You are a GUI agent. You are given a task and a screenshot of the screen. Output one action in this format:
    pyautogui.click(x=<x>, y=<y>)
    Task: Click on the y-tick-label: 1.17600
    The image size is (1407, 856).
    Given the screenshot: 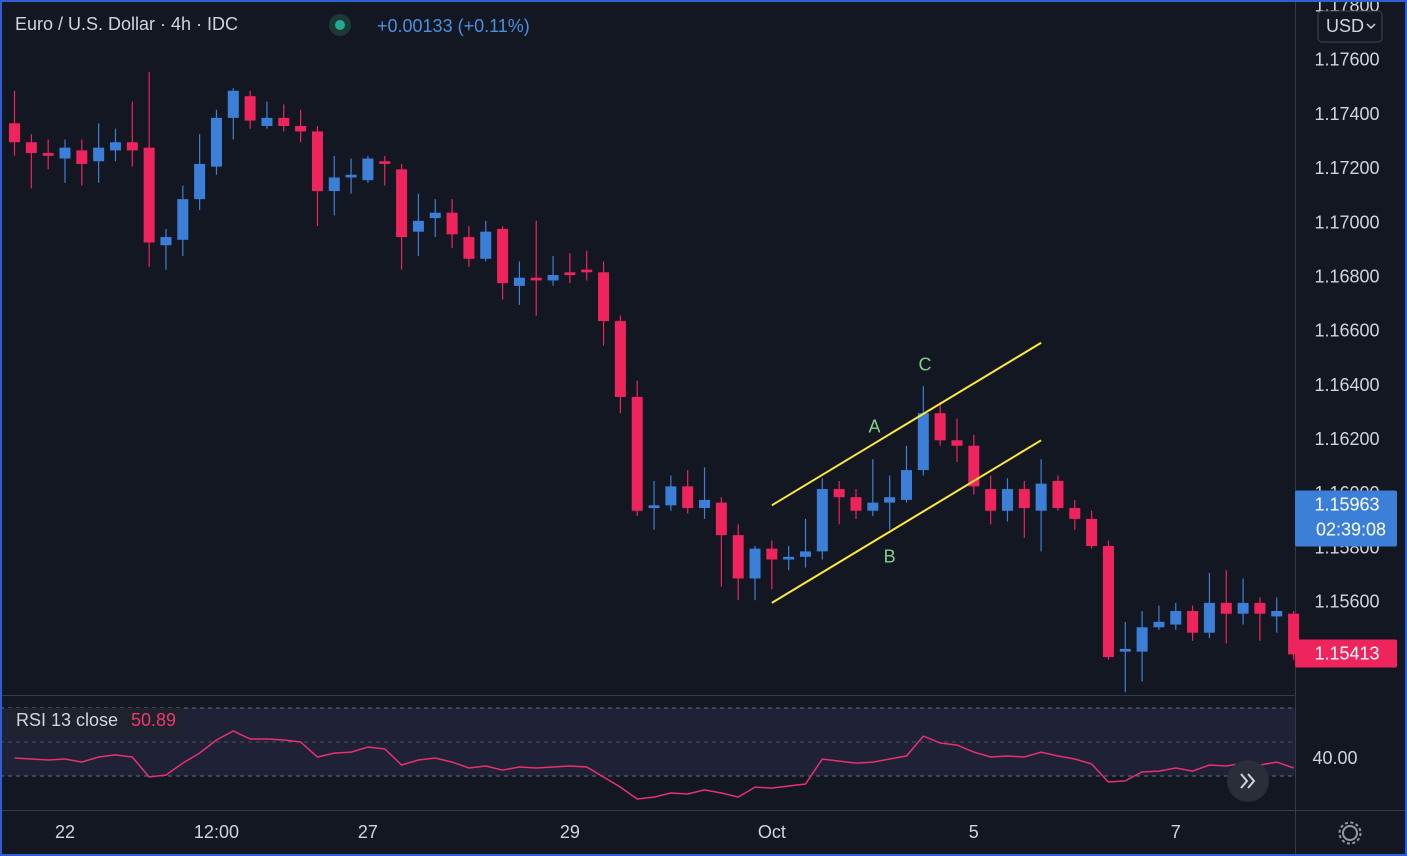 What is the action you would take?
    pyautogui.click(x=1346, y=60)
    